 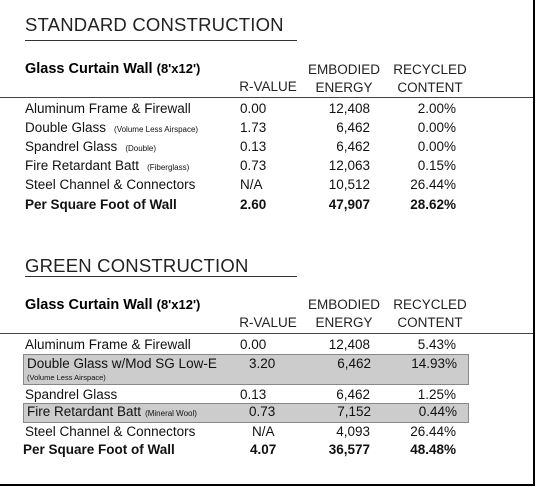 What do you see at coordinates (161, 40) in the screenshot?
I see `standard-title-rule` at bounding box center [161, 40].